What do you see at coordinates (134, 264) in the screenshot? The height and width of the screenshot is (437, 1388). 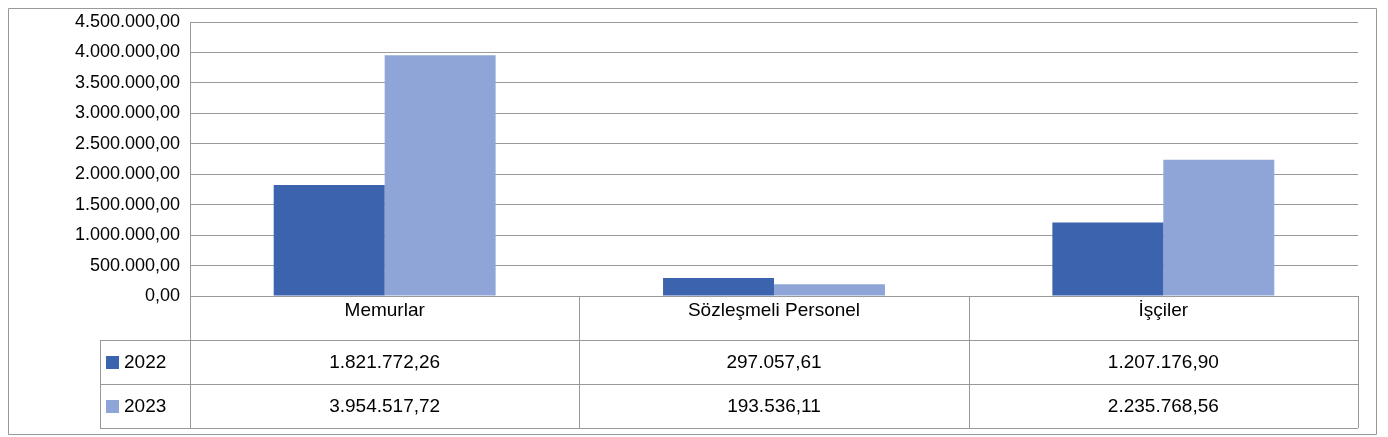 I see `y-tick-label: 500.000,00` at bounding box center [134, 264].